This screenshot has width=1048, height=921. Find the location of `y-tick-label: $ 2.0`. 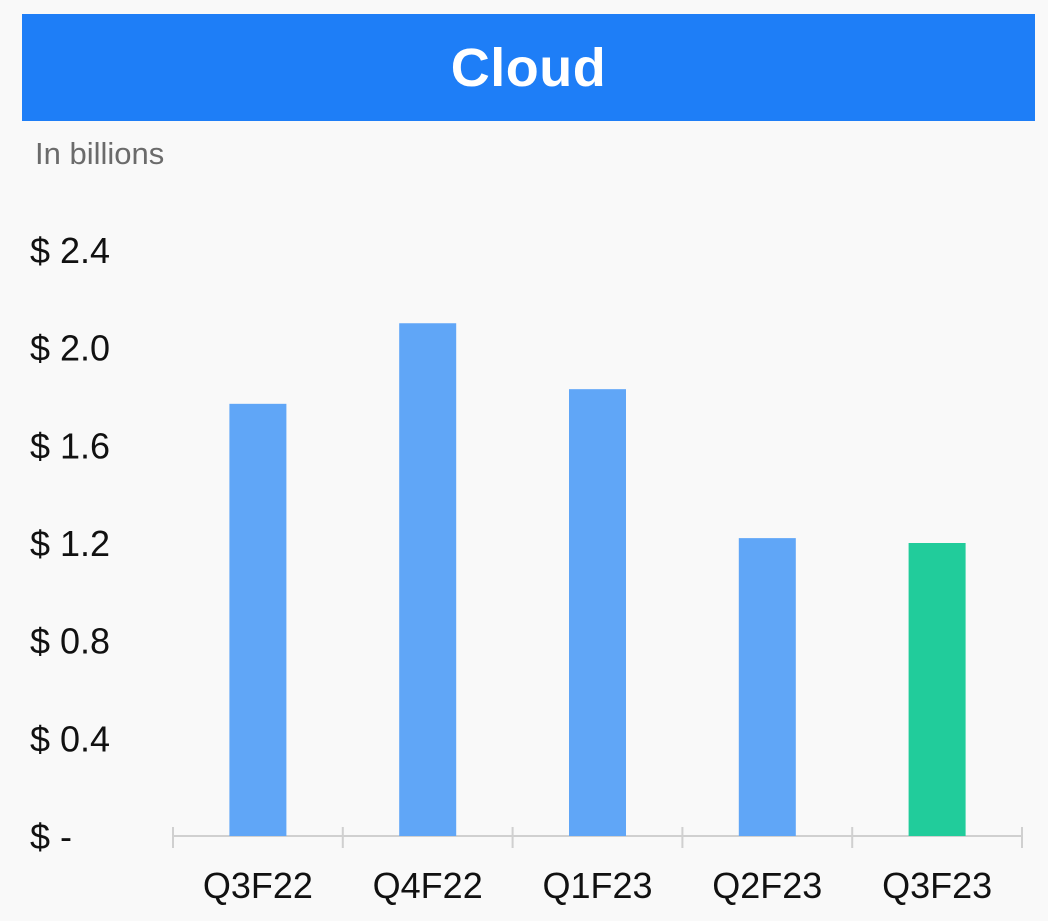

y-tick-label: $ 2.0 is located at coordinates (70, 348).